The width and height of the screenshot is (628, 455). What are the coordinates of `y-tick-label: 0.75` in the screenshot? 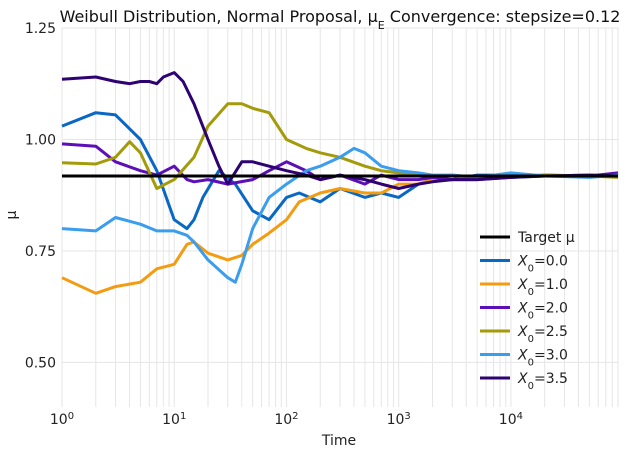 It's located at (40, 252).